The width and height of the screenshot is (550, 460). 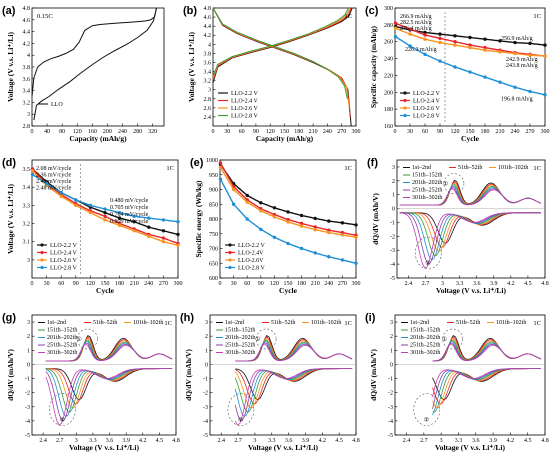 I want to click on dqdv-discharge-curve, so click(x=470, y=240).